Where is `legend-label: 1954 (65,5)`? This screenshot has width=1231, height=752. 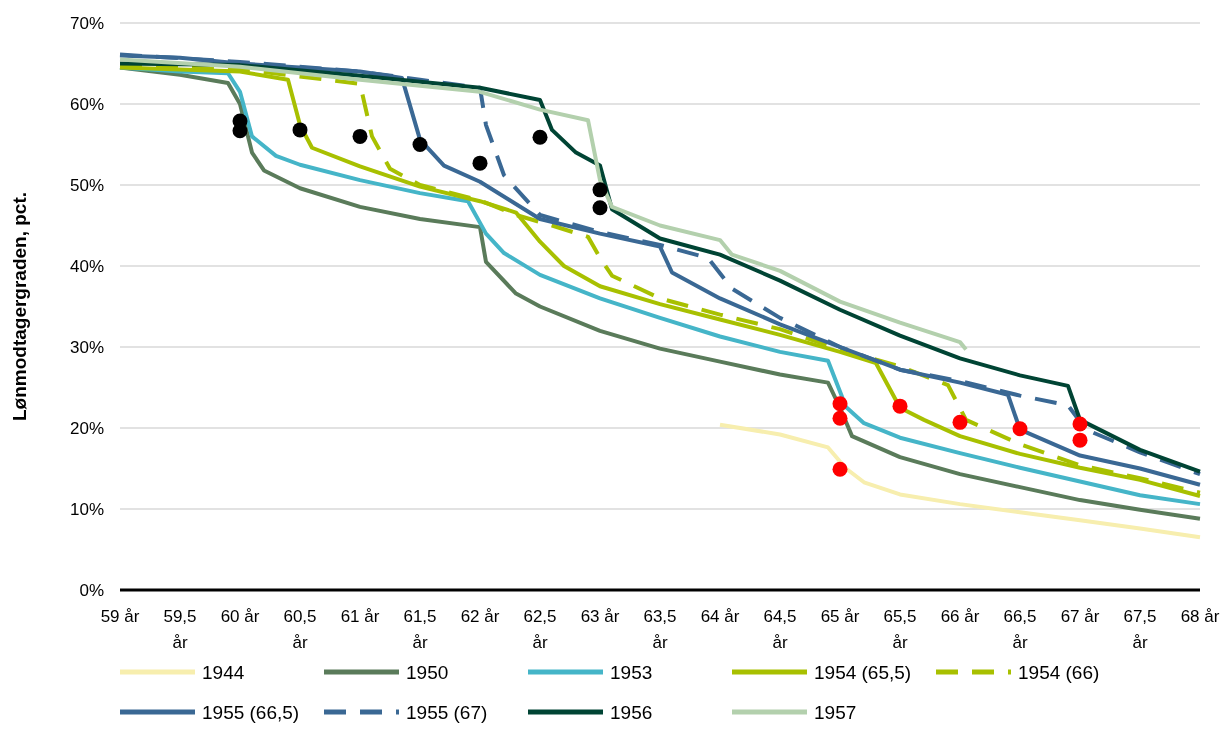 legend-label: 1954 (65,5) is located at coordinates (863, 672).